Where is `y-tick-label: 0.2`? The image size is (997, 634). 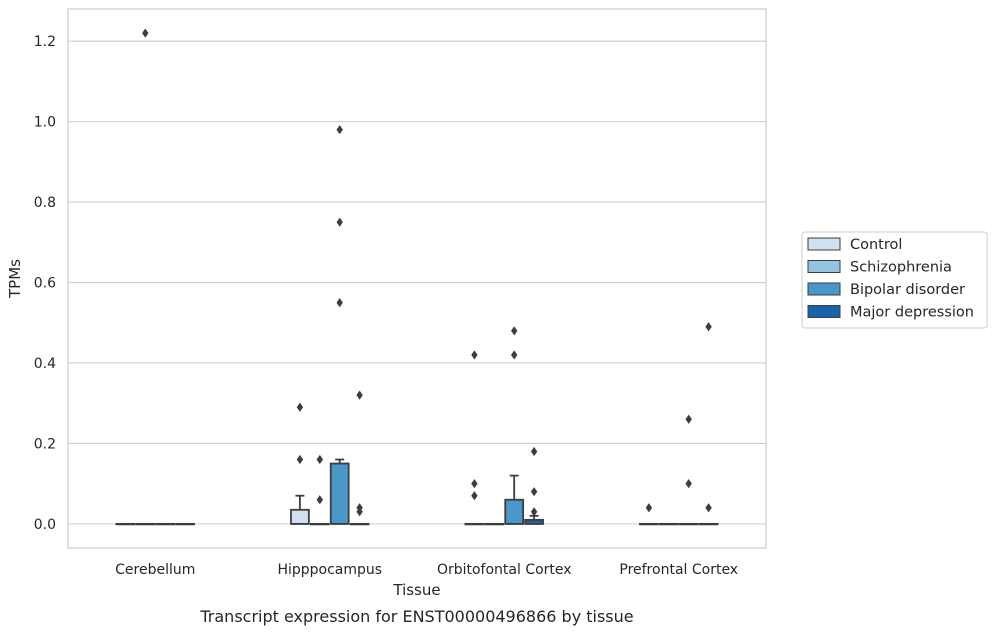 y-tick-label: 0.2 is located at coordinates (45, 444).